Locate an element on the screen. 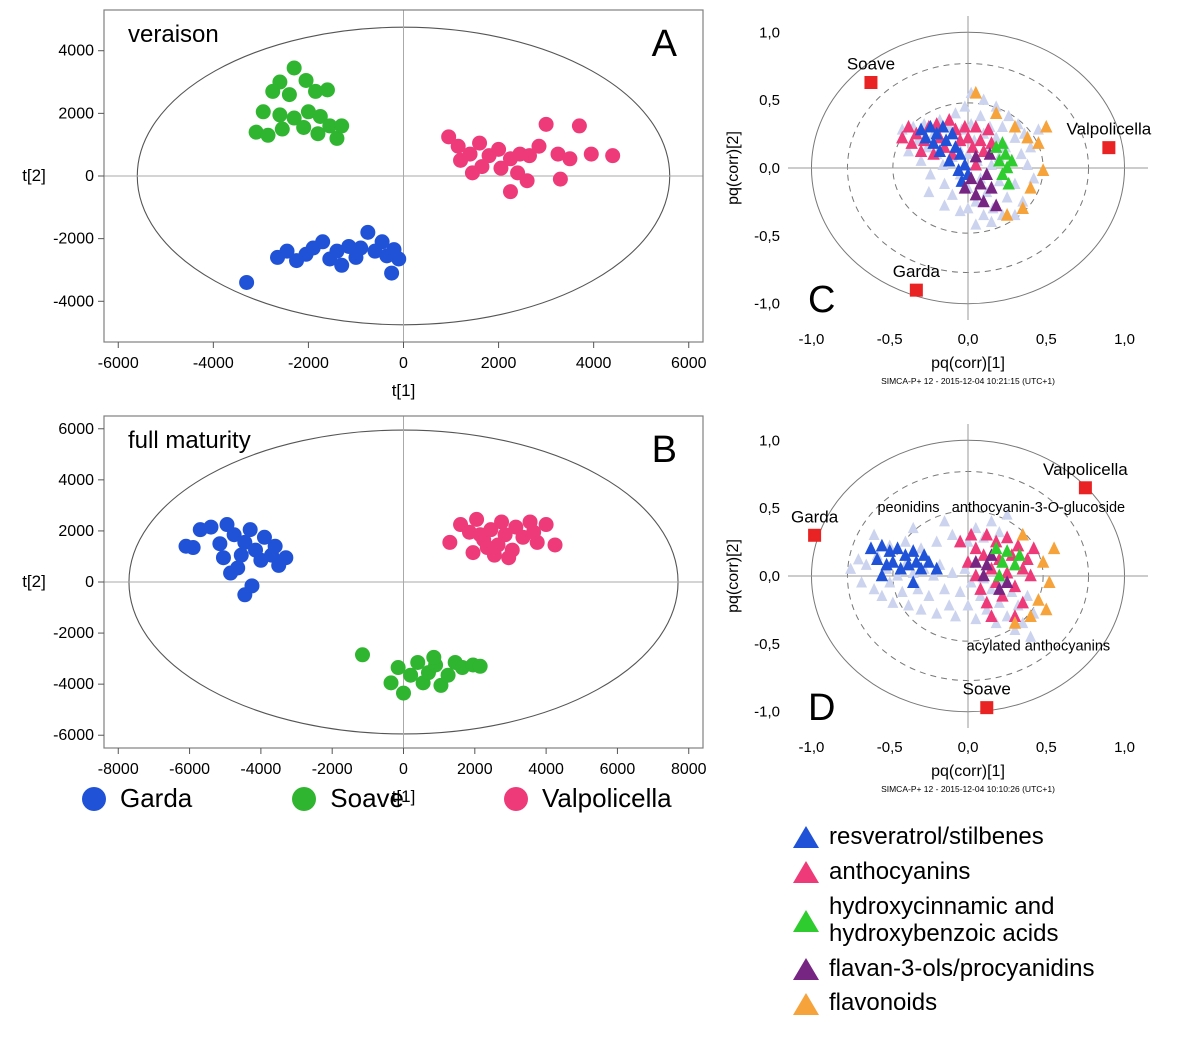 The height and width of the screenshot is (1051, 1200). series-valpolicella is located at coordinates (502, 538).